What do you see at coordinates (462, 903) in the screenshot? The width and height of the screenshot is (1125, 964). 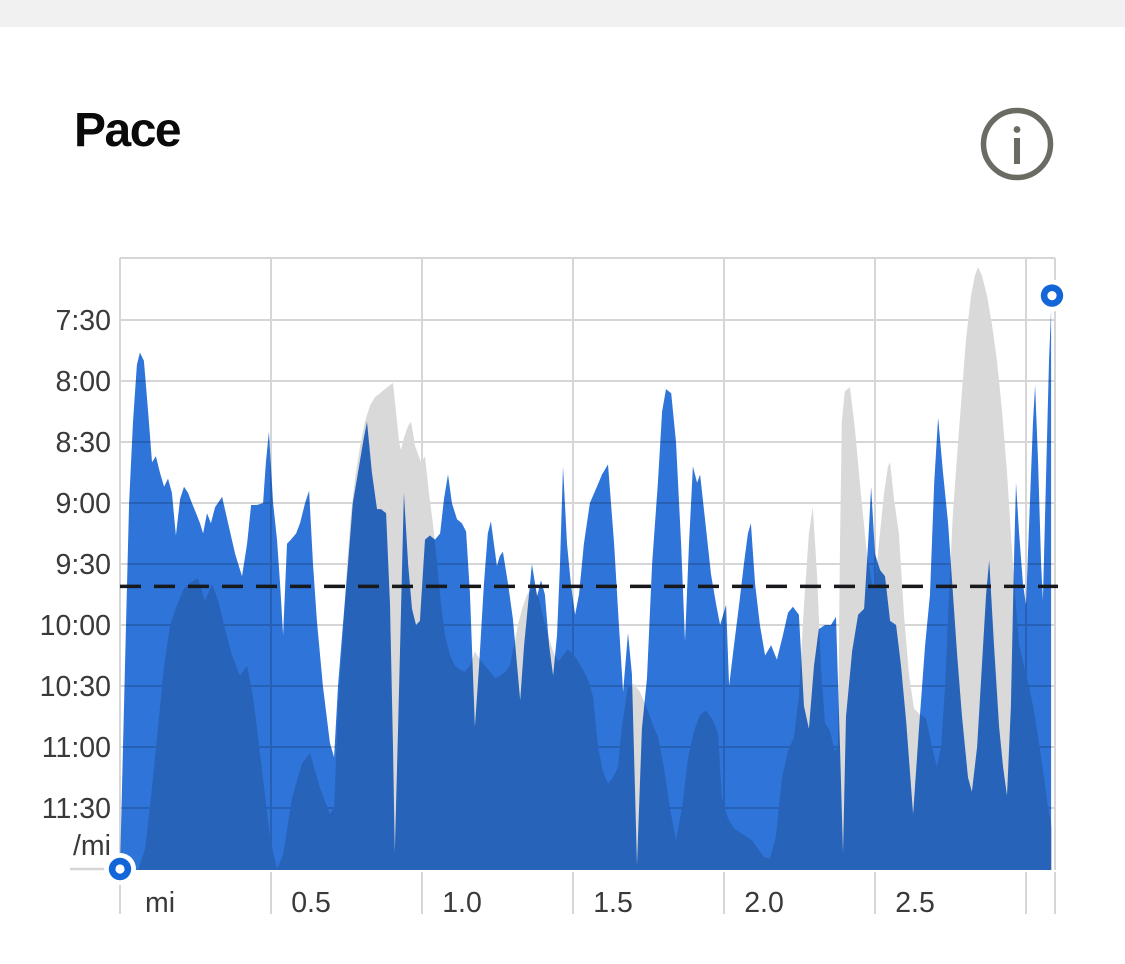 I see `x-tick-label: 1.0` at bounding box center [462, 903].